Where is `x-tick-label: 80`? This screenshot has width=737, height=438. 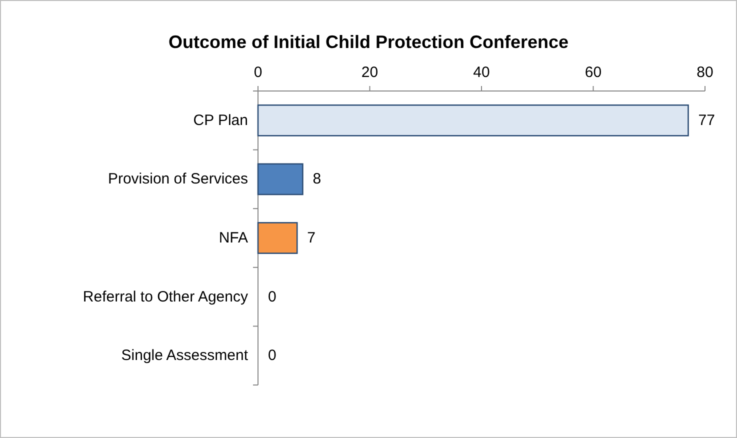 x-tick-label: 80 is located at coordinates (705, 72).